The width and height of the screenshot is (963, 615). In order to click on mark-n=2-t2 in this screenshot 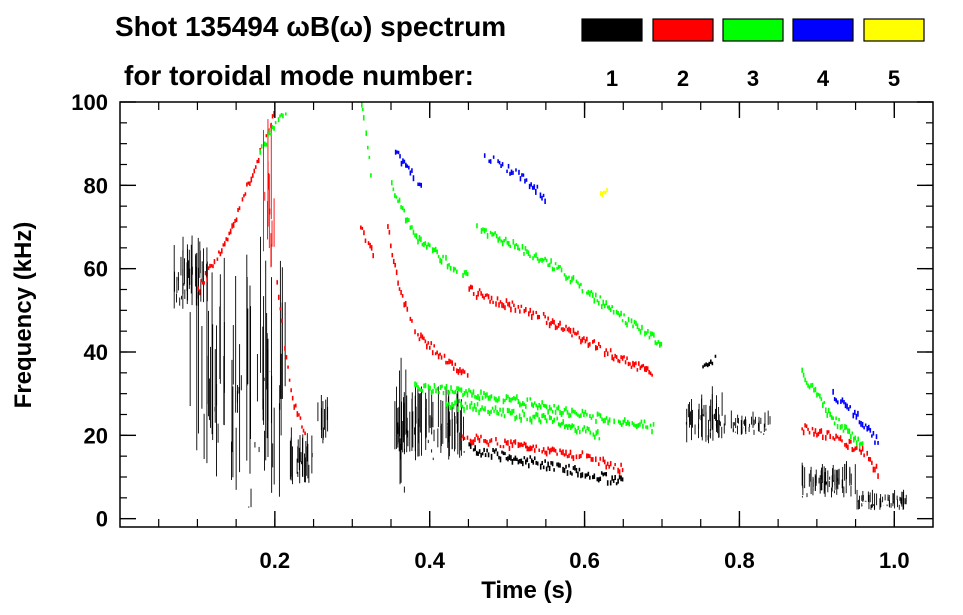, I will do `click(364, 233)`.